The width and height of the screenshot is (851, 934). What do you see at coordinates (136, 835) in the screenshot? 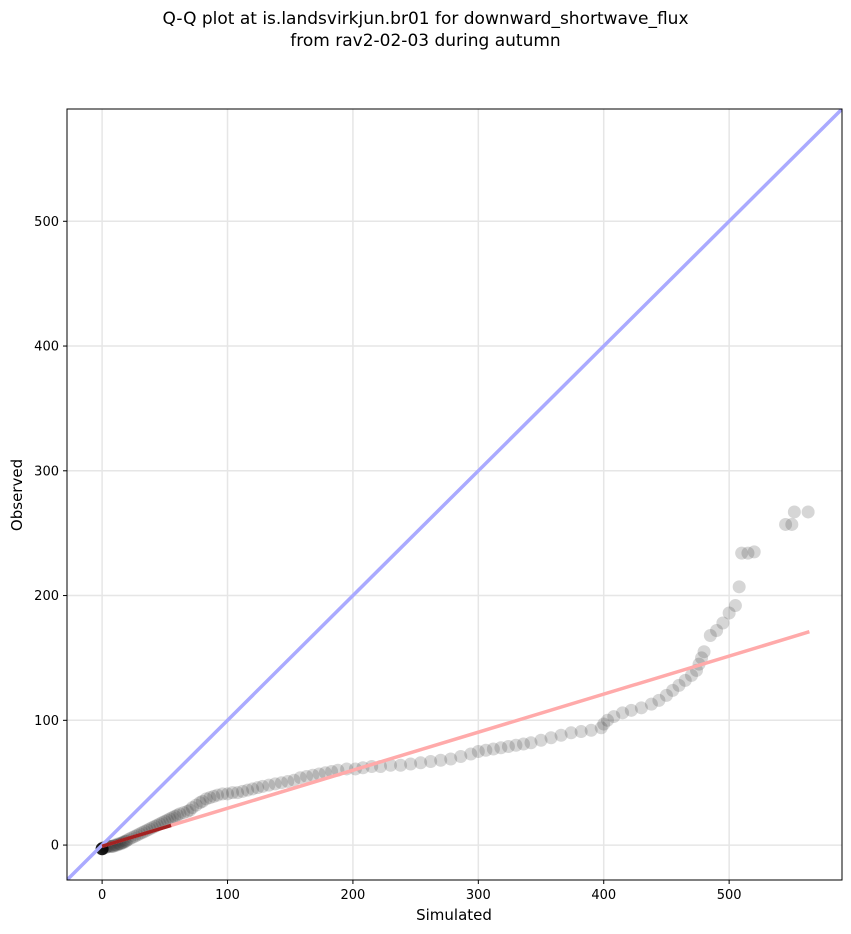
I see `fit-line-dense-segment` at bounding box center [136, 835].